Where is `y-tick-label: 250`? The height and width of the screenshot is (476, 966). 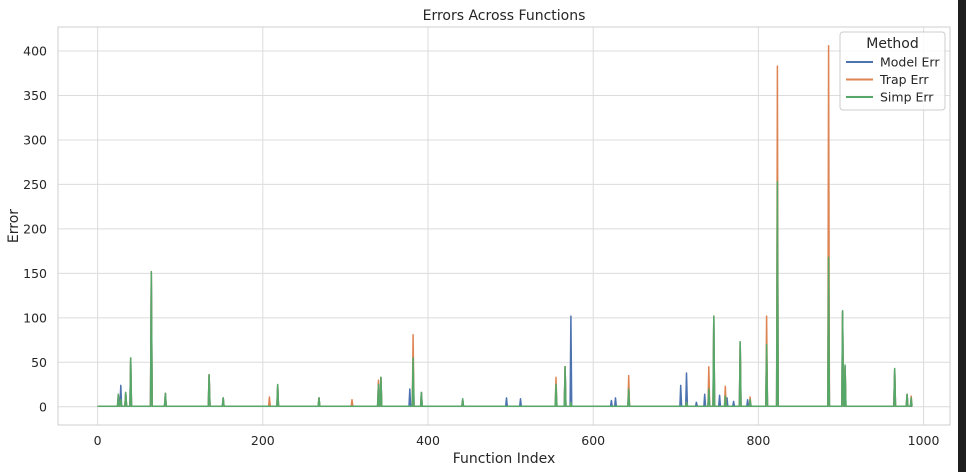
y-tick-label: 250 is located at coordinates (35, 184).